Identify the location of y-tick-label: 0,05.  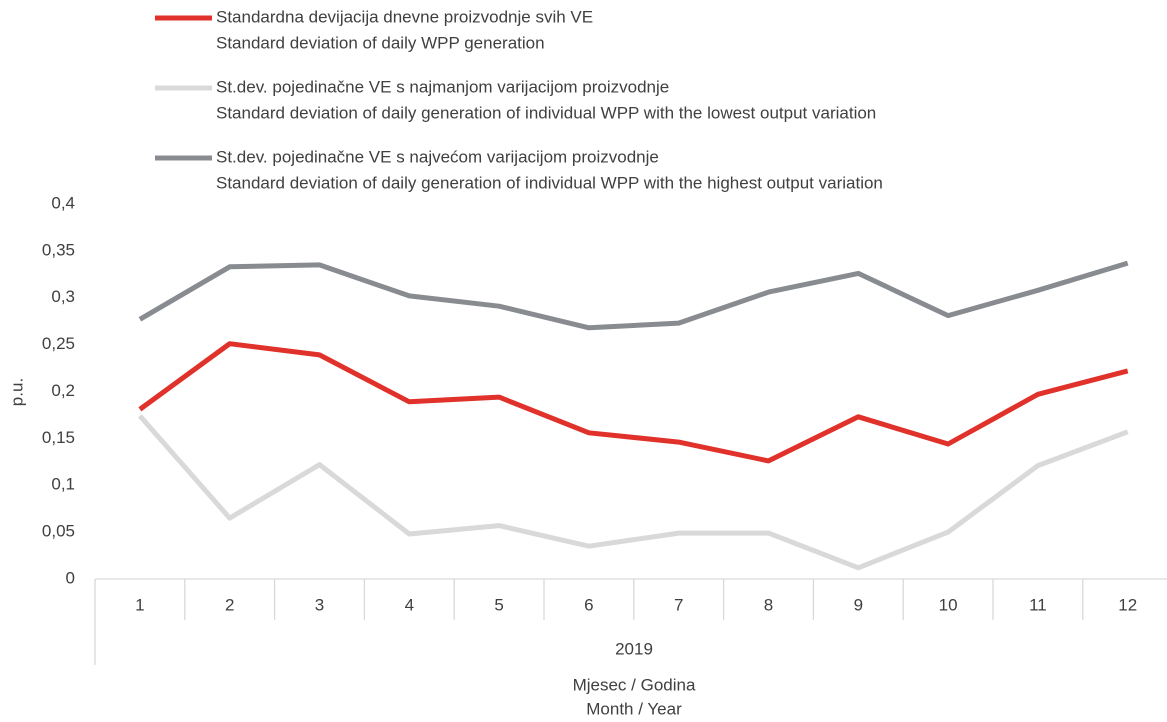
(58, 531).